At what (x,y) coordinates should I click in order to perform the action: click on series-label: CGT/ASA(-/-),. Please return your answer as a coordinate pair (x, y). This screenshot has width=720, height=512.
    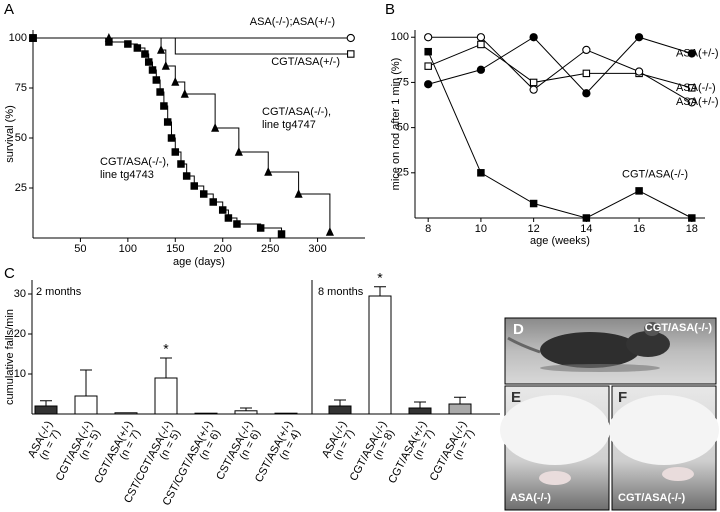
    Looking at the image, I should click on (296, 112).